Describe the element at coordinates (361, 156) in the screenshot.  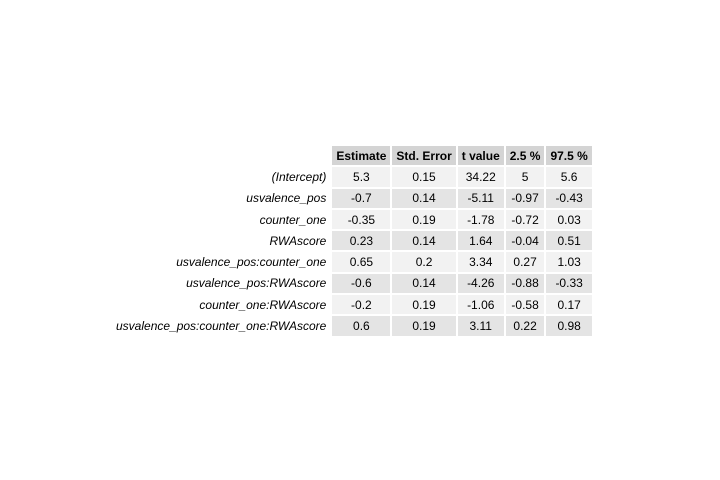
I see `column-header-estimate: Estimate` at that location.